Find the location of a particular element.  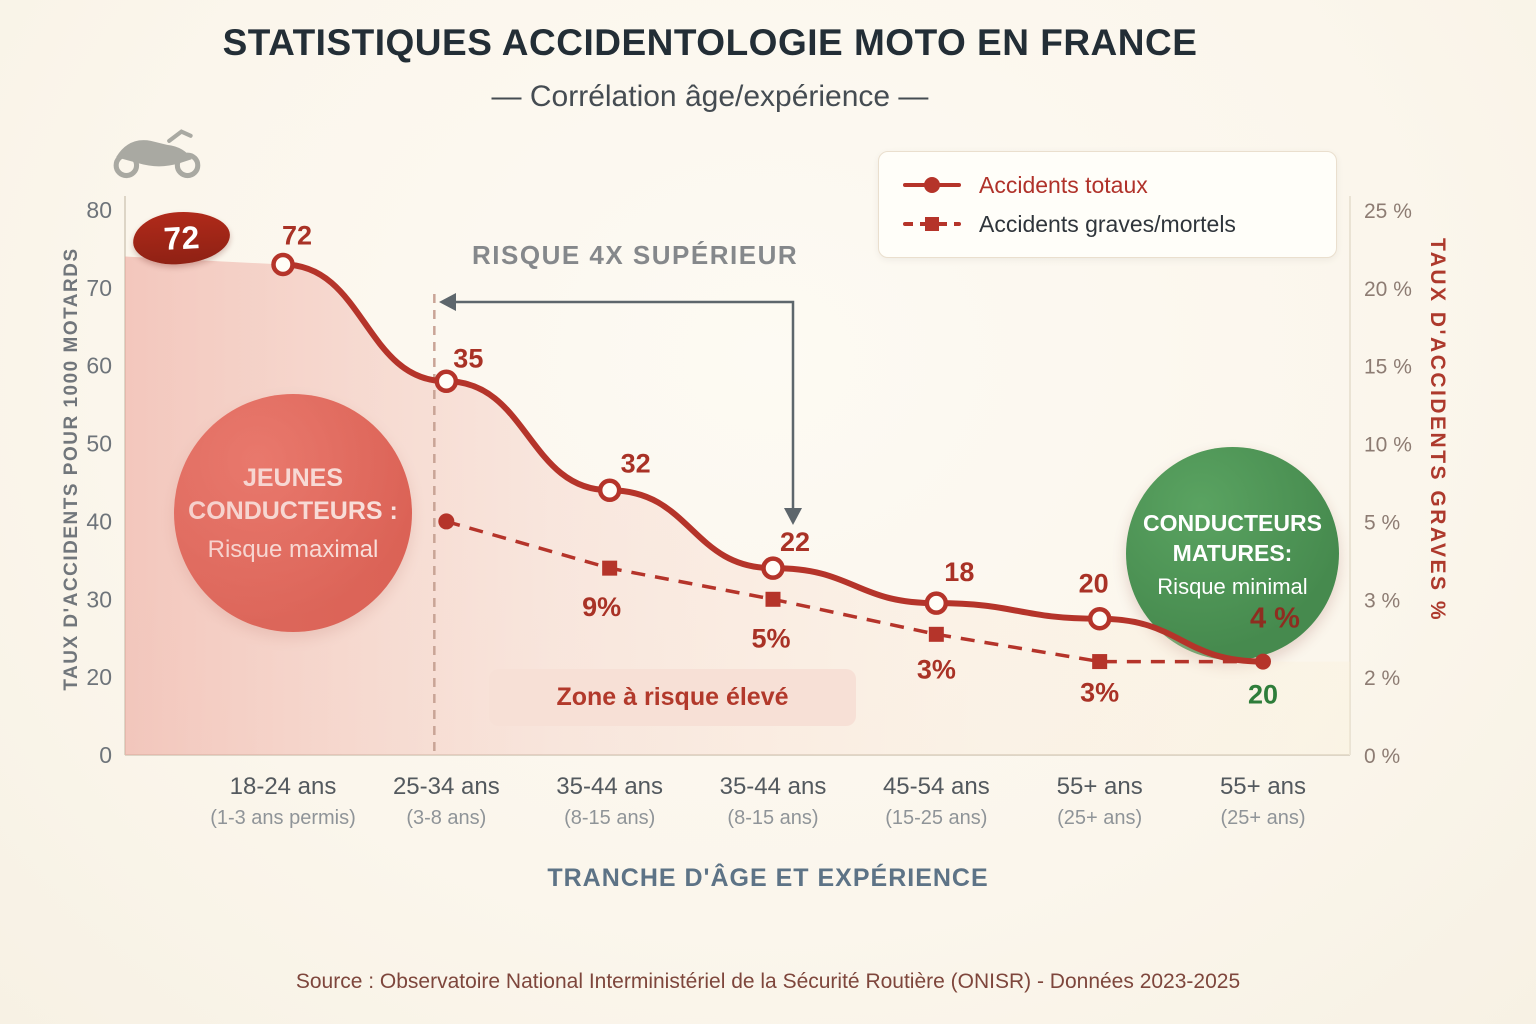

y-left-tick-label: 50 is located at coordinates (99, 444).